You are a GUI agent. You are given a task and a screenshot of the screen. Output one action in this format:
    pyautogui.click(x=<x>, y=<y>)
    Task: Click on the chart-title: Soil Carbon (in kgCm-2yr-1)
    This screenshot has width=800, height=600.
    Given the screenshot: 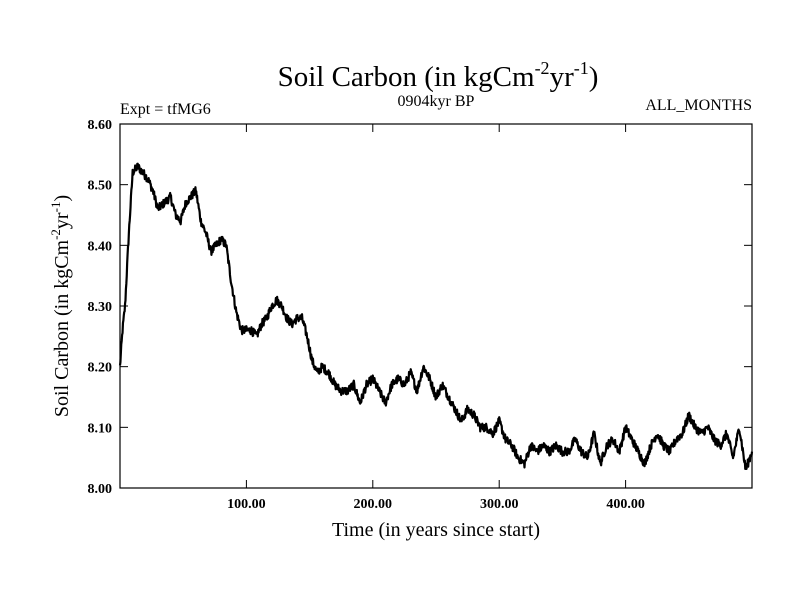 What is the action you would take?
    pyautogui.click(x=438, y=75)
    